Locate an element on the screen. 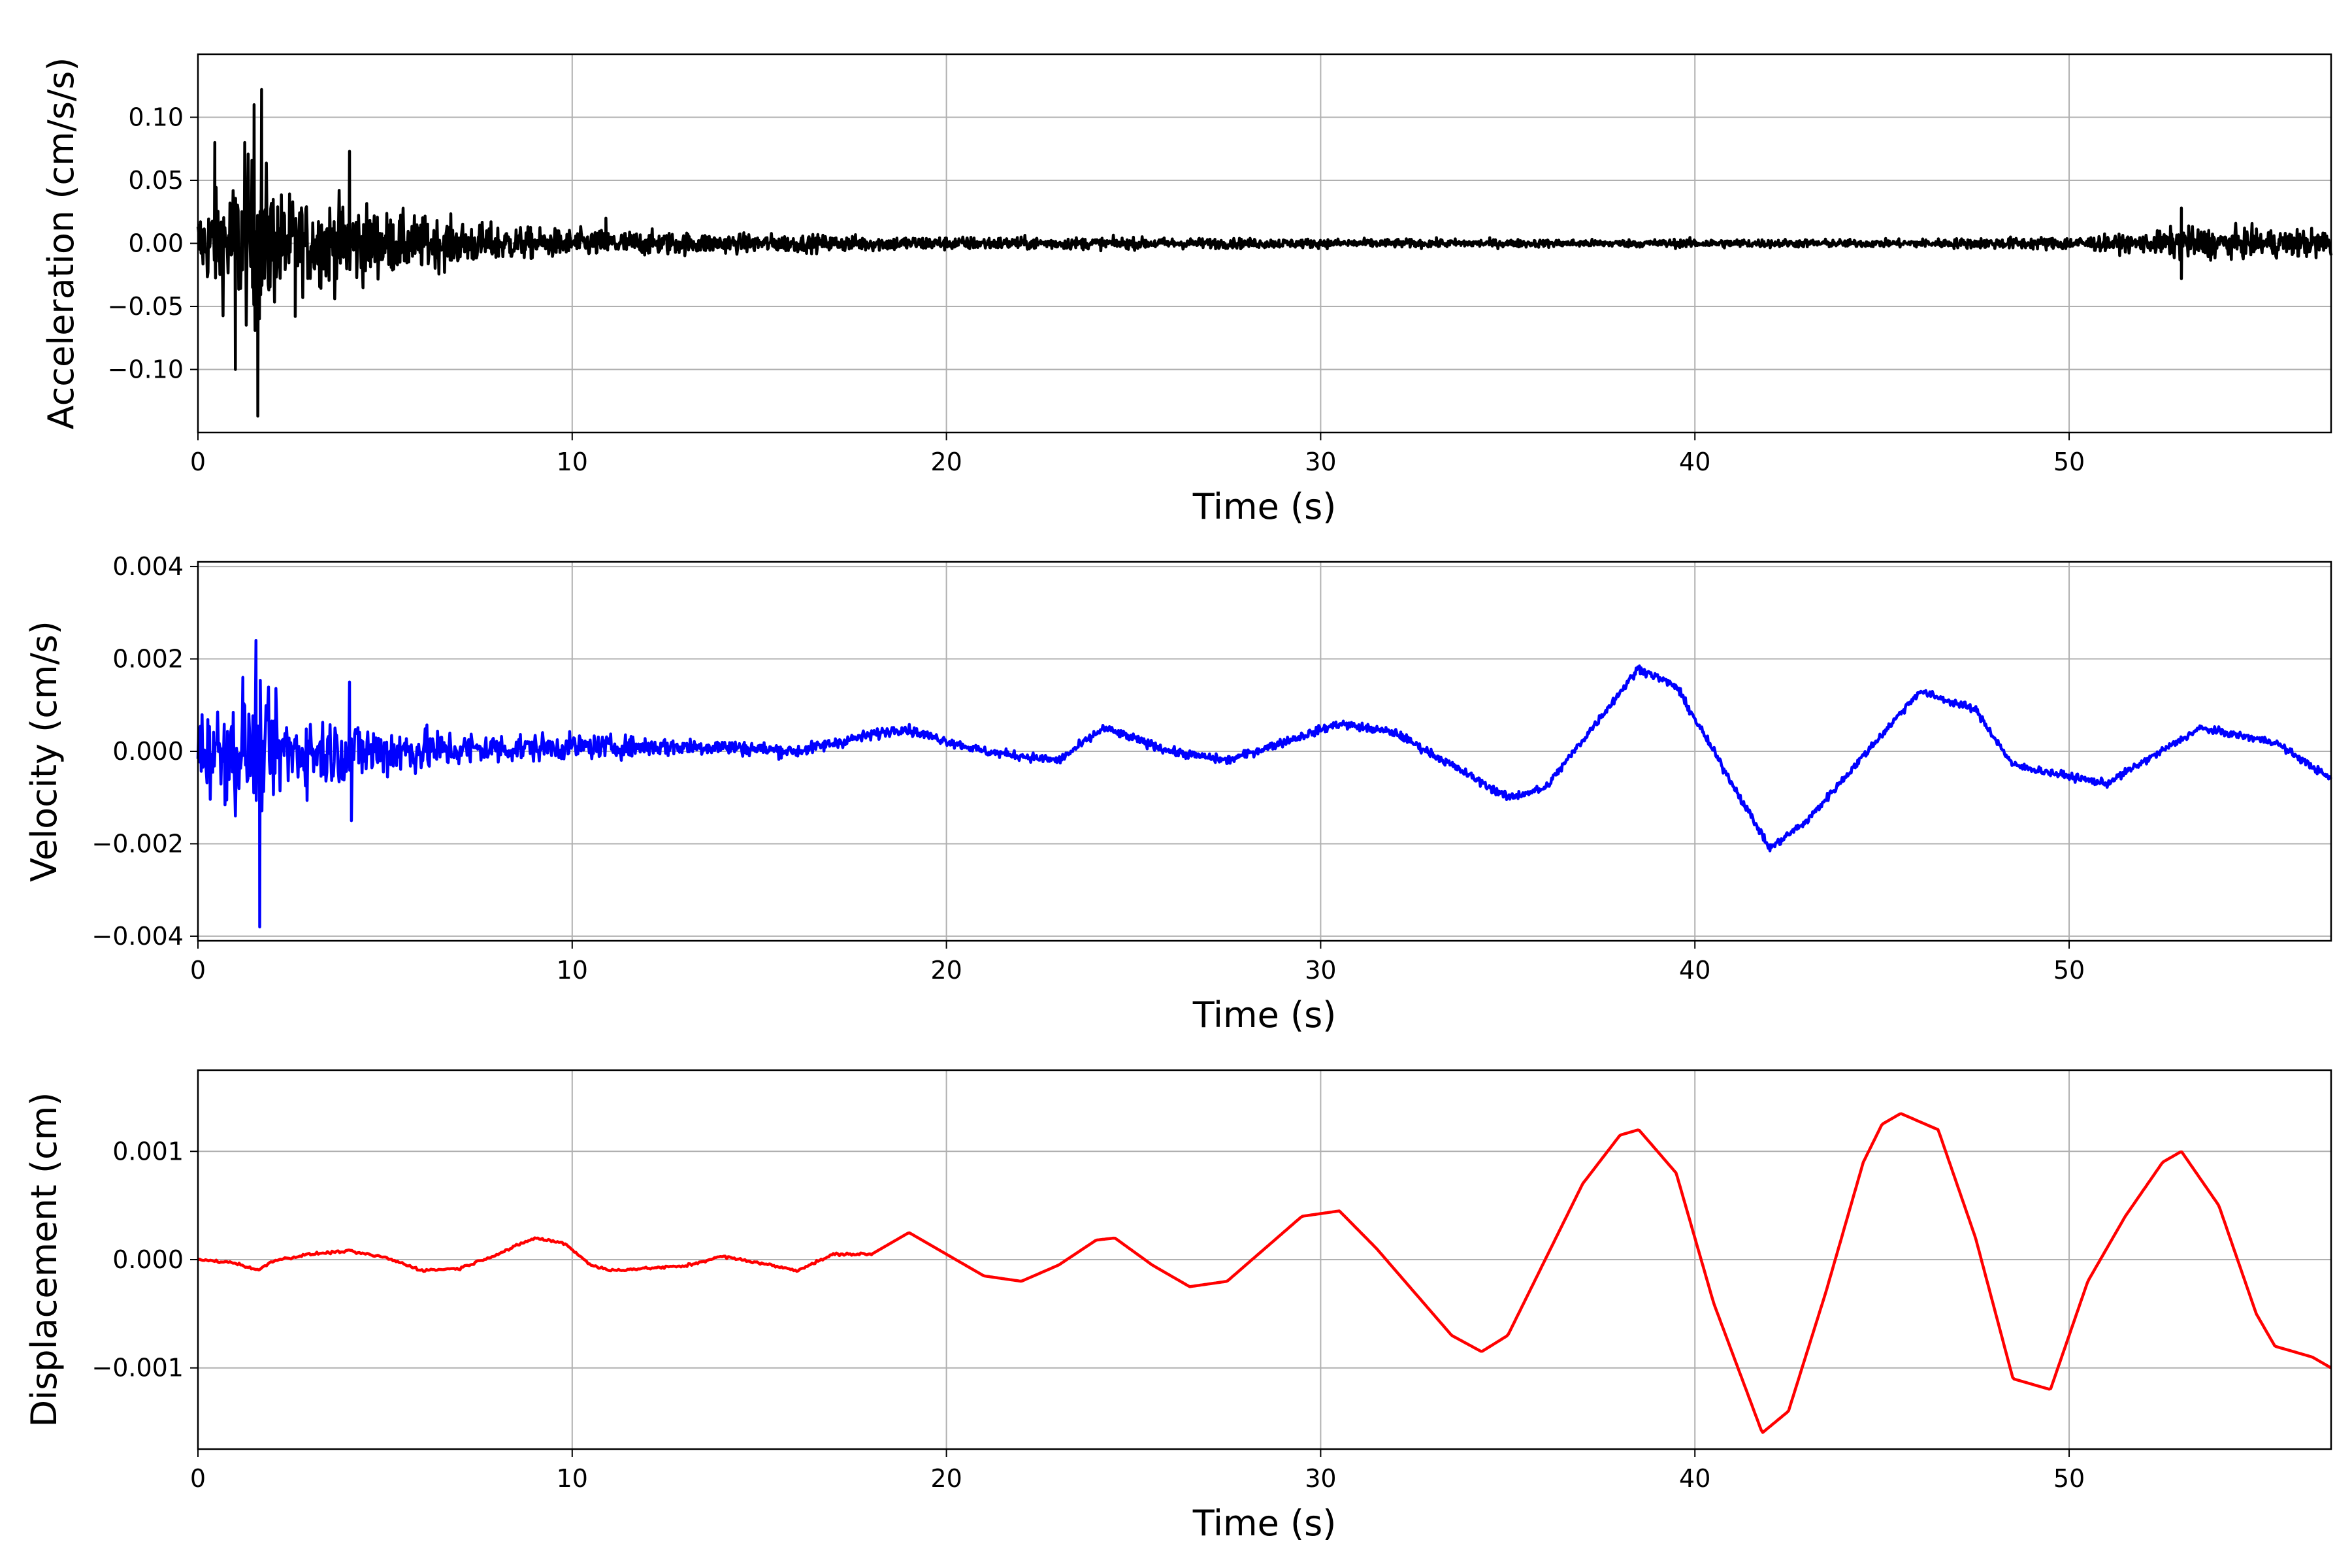  acceleration-y-tick-label-3: −0.05 is located at coordinates (146, 306).